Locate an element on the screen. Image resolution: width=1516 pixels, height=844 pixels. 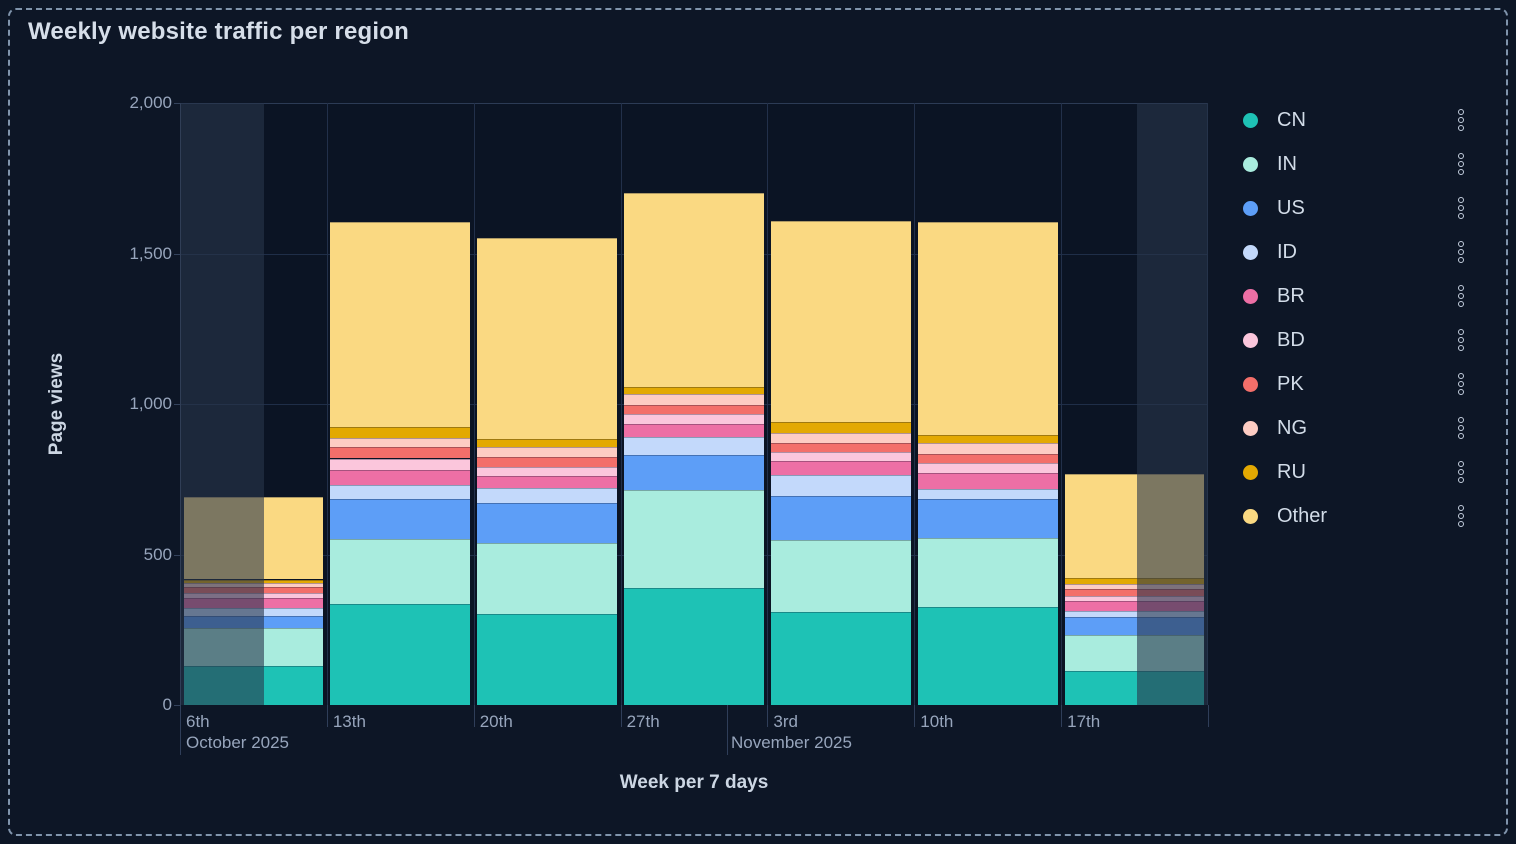
x-tick-label-10th: 10th is located at coordinates (937, 721).